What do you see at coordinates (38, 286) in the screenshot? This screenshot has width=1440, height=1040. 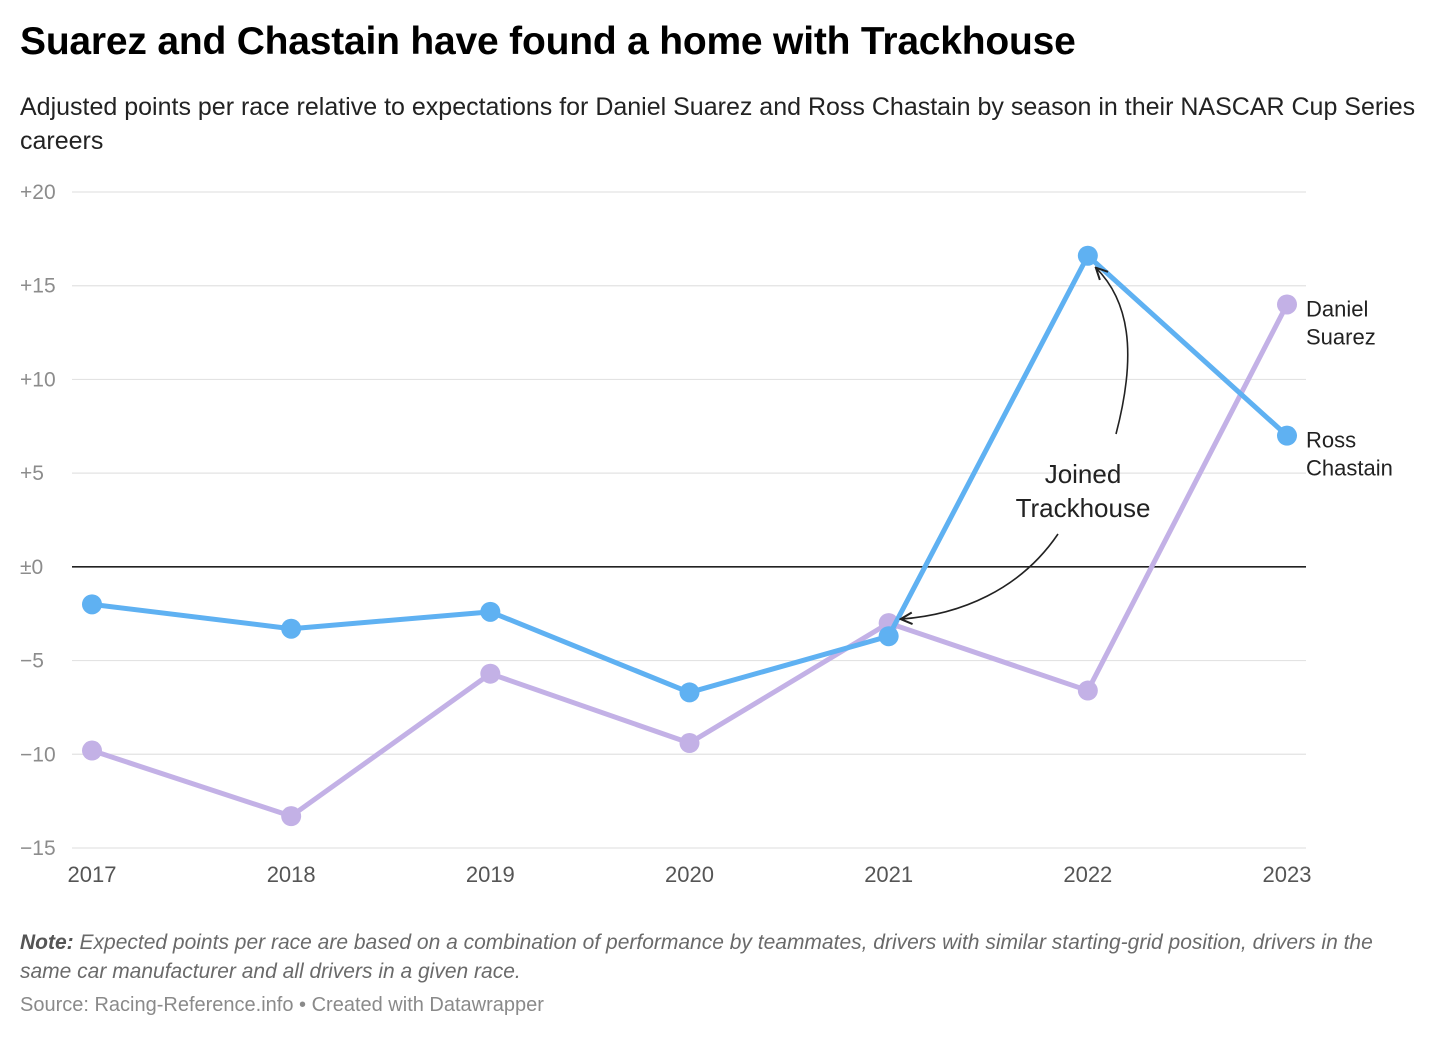 I see `y-tick-label: +15` at bounding box center [38, 286].